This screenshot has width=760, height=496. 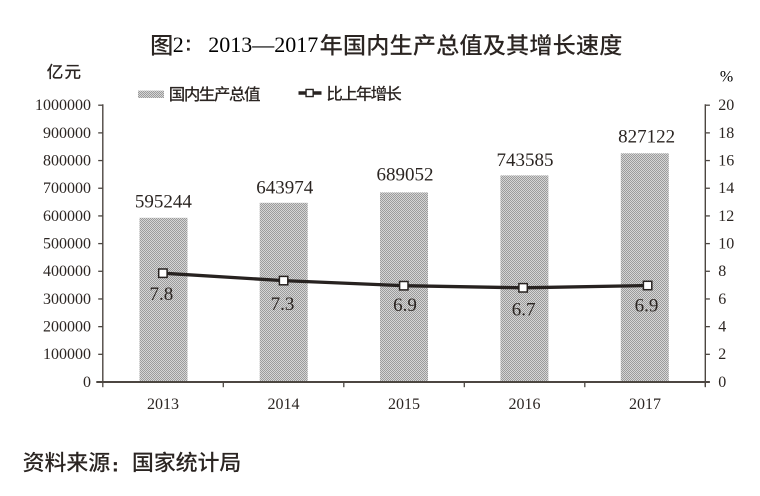 I want to click on svg-text: 2013, so click(x=163, y=404).